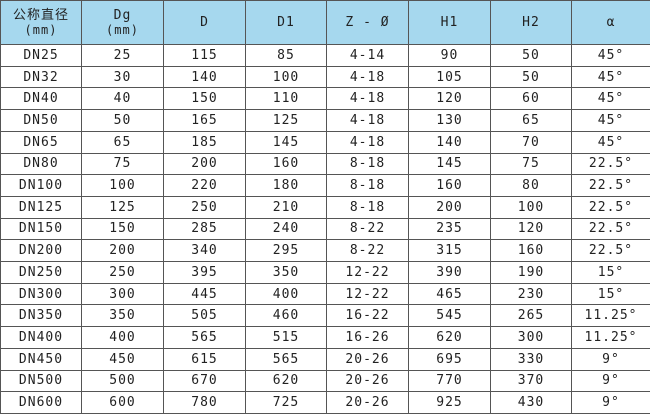 This screenshot has width=650, height=414. Describe the element at coordinates (531, 381) in the screenshot. I see `cell-h2: 370` at that location.